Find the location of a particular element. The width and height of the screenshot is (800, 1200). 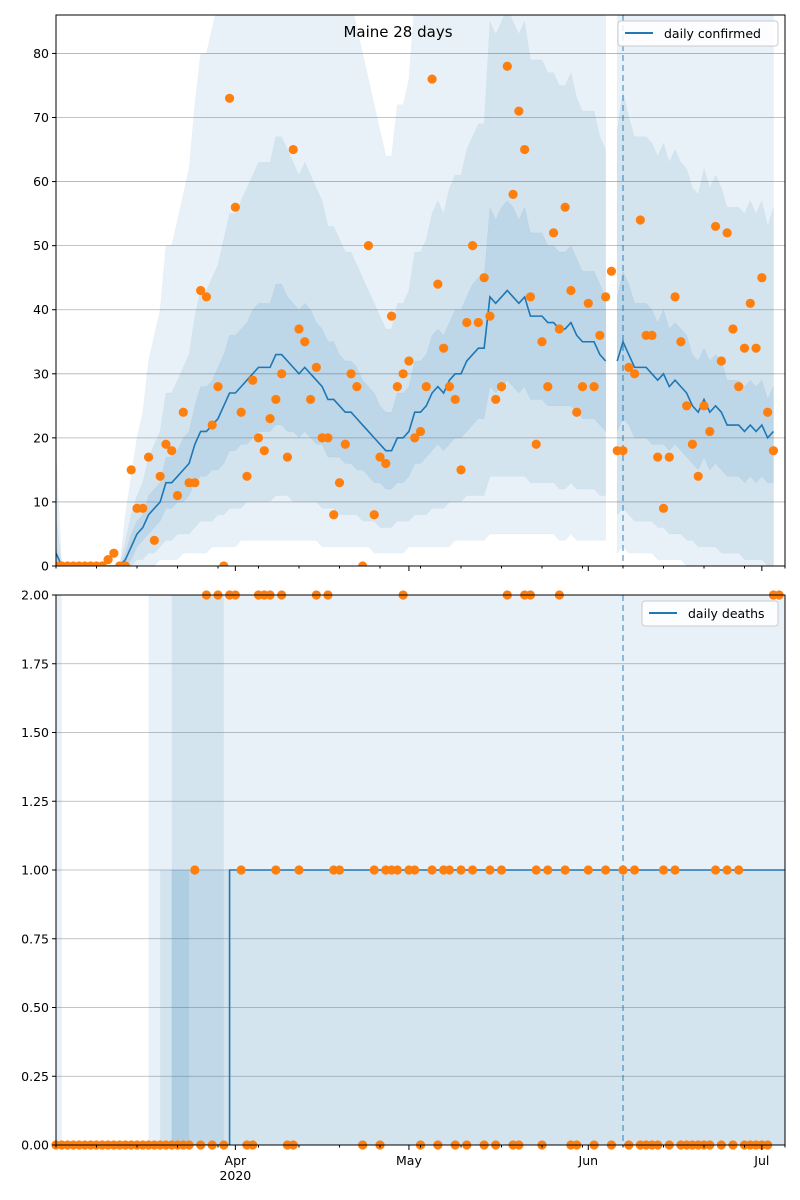

x-tick-label: Jul is located at coordinates (761, 1160).